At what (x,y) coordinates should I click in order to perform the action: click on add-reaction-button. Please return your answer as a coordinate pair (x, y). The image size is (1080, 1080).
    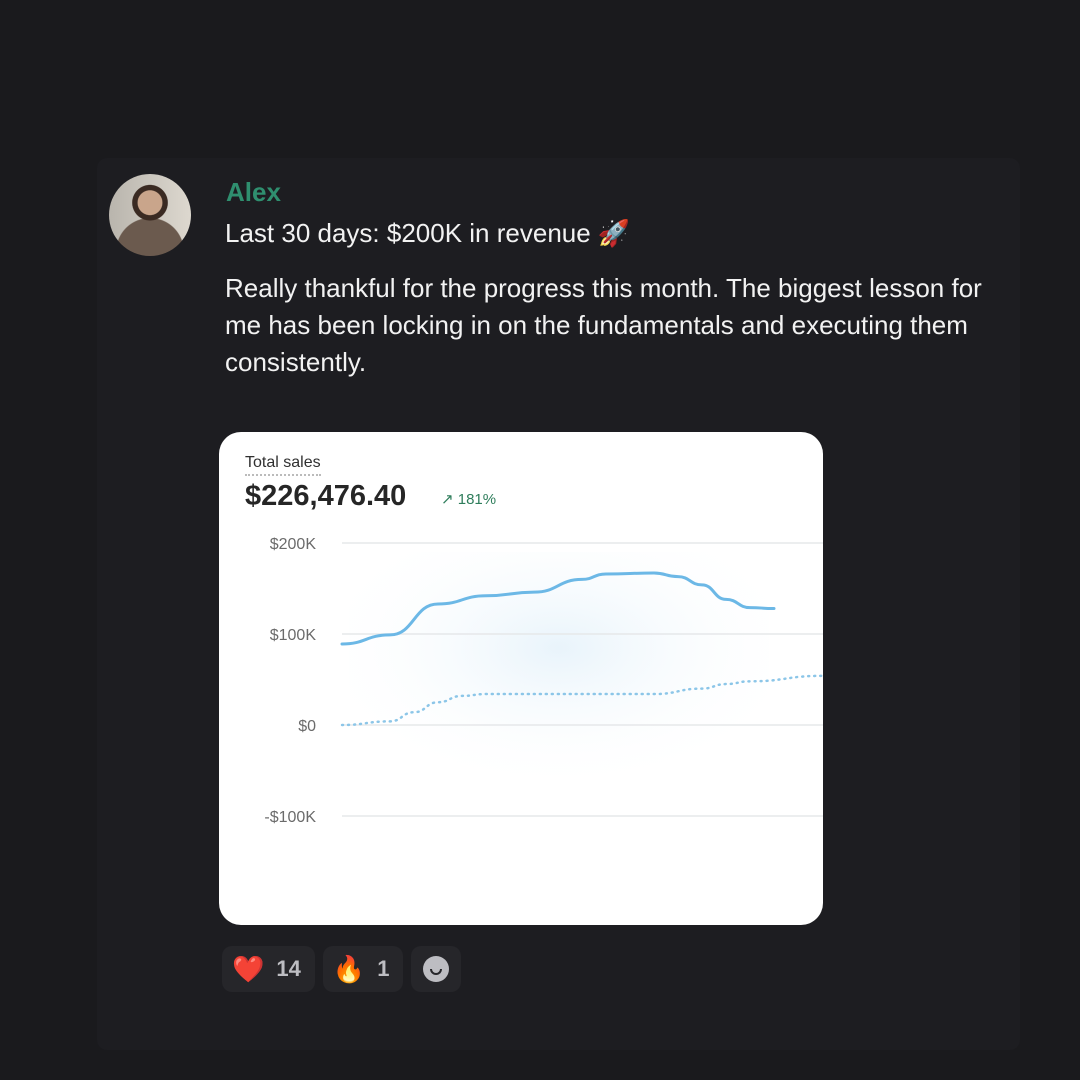
    Looking at the image, I should click on (436, 969).